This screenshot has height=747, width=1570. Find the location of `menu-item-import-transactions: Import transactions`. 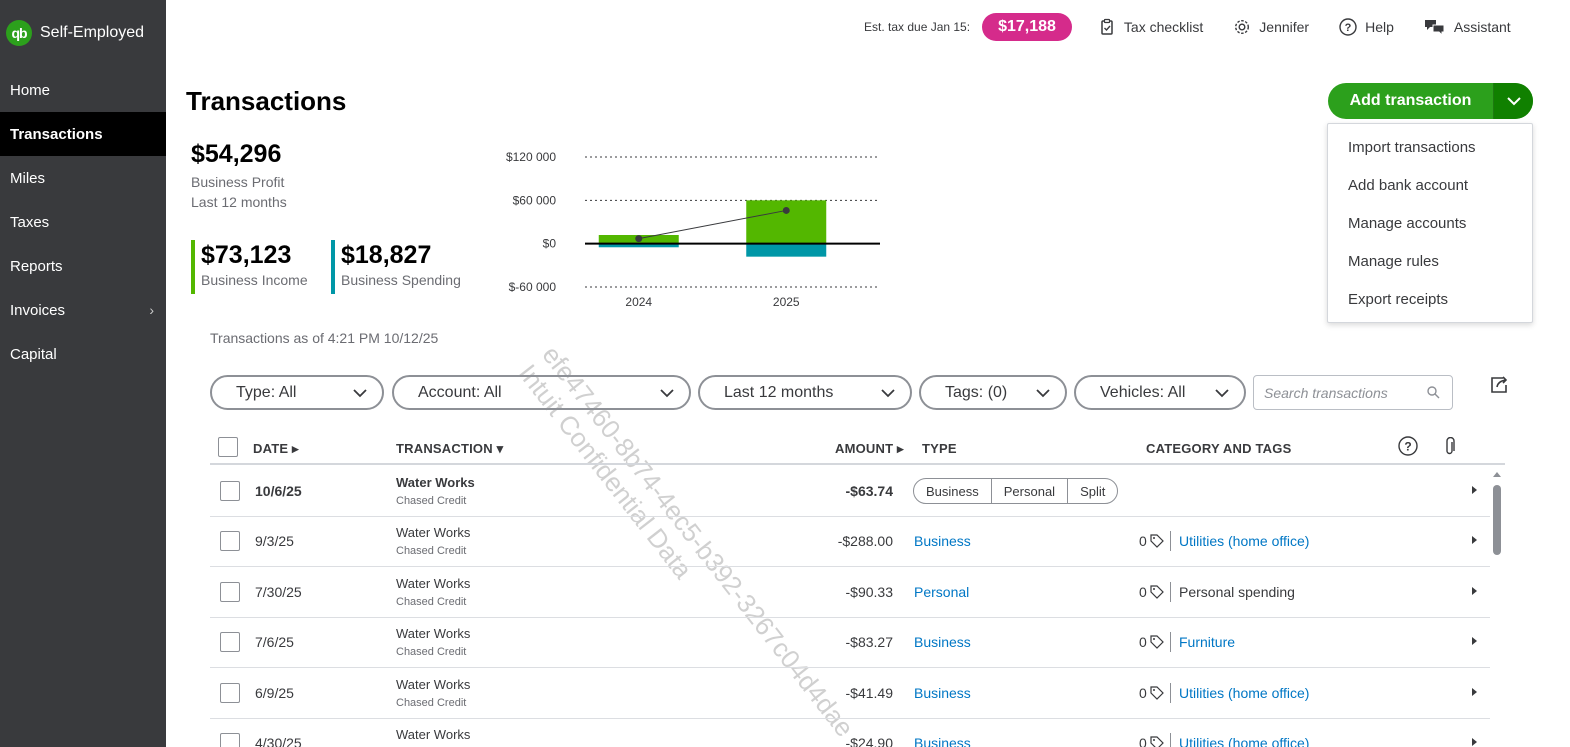

menu-item-import-transactions: Import transactions is located at coordinates (1412, 147).